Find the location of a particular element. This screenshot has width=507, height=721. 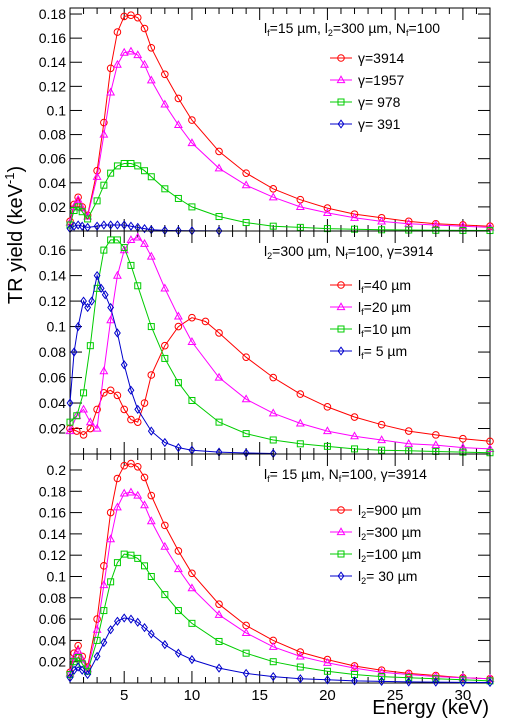

legend-label-part: =10 µm is located at coordinates (387, 329).